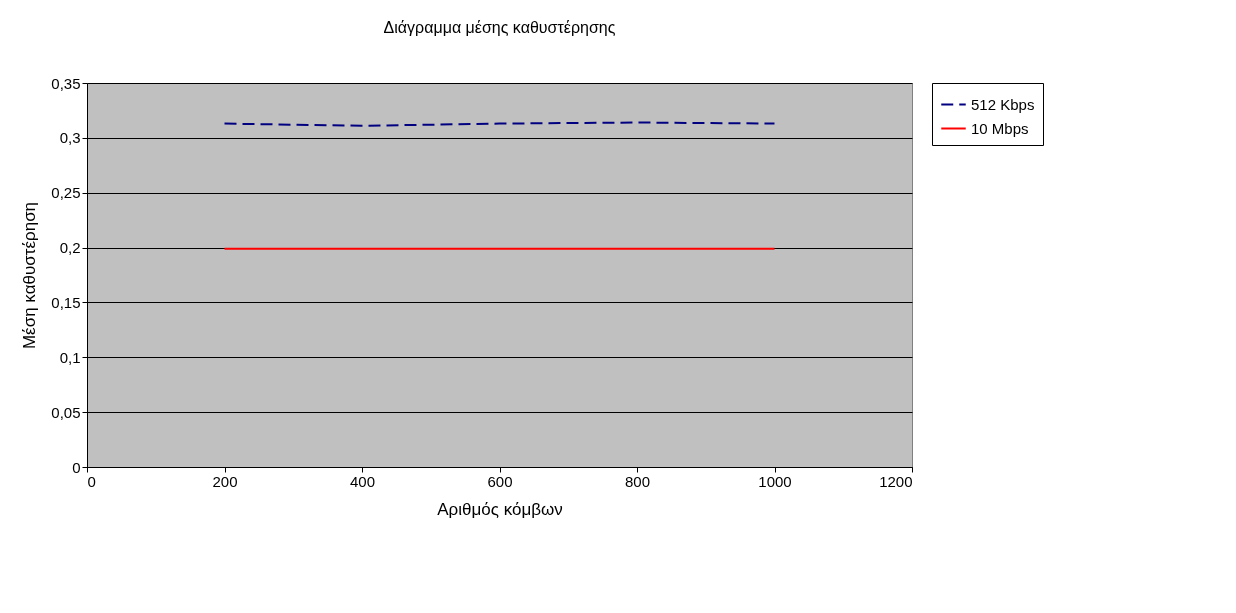  Describe the element at coordinates (70, 138) in the screenshot. I see `y-tick-label: 0,3` at that location.